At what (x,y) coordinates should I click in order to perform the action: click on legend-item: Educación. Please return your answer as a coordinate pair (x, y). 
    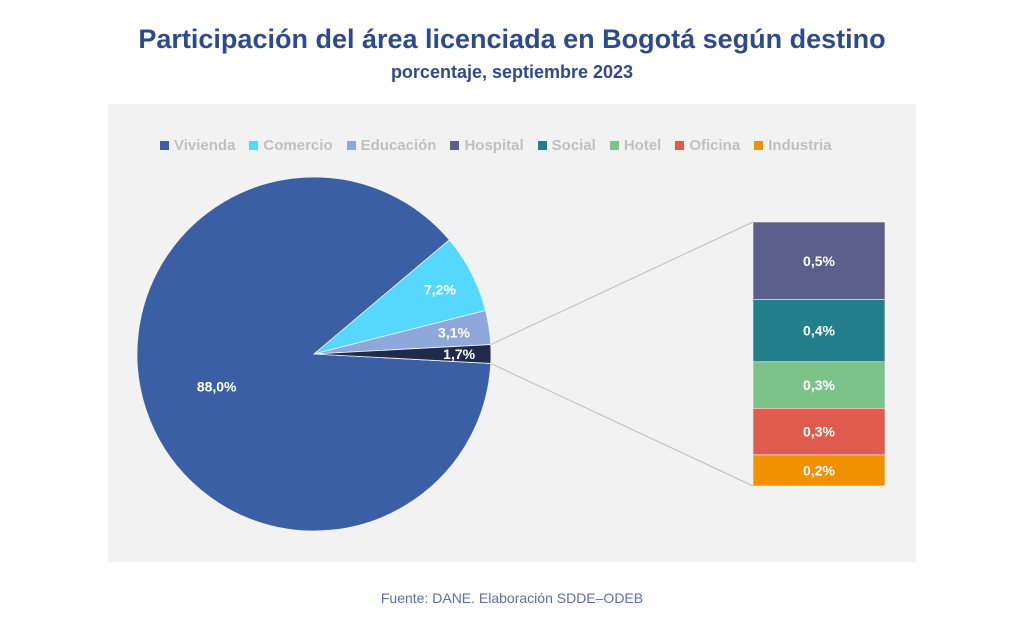
    Looking at the image, I should click on (391, 145).